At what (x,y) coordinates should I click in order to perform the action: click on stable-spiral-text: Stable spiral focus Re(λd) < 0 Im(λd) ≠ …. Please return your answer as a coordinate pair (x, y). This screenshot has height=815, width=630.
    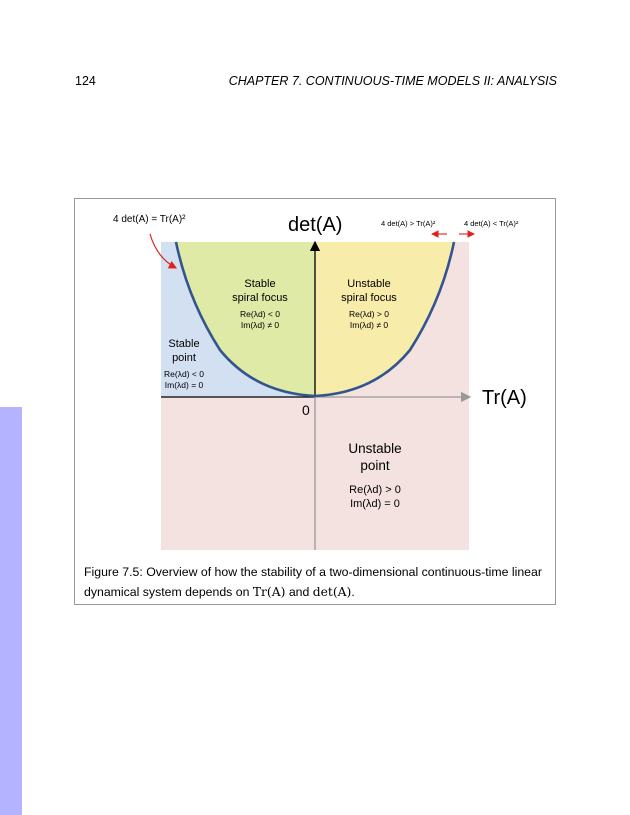
    Looking at the image, I should click on (260, 304).